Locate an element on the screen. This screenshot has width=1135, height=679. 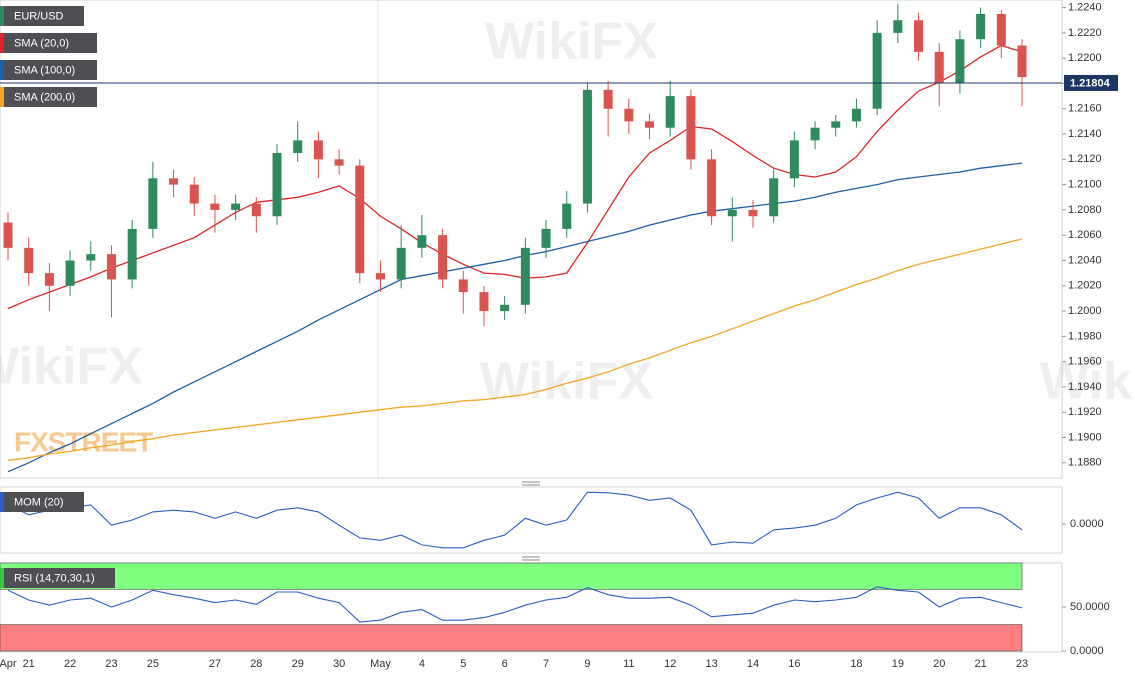
x-tick-label: 7 is located at coordinates (546, 664).